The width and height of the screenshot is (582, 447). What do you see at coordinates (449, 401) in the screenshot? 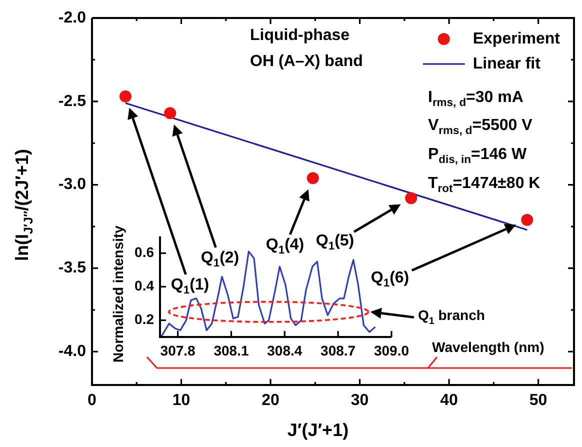
I see `x-tick-label: 40` at bounding box center [449, 401].